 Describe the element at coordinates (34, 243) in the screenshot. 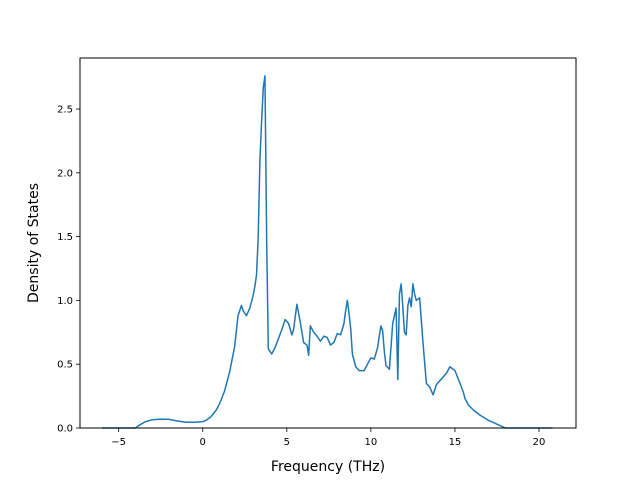

I see `y-axis-label: Density of States` at that location.